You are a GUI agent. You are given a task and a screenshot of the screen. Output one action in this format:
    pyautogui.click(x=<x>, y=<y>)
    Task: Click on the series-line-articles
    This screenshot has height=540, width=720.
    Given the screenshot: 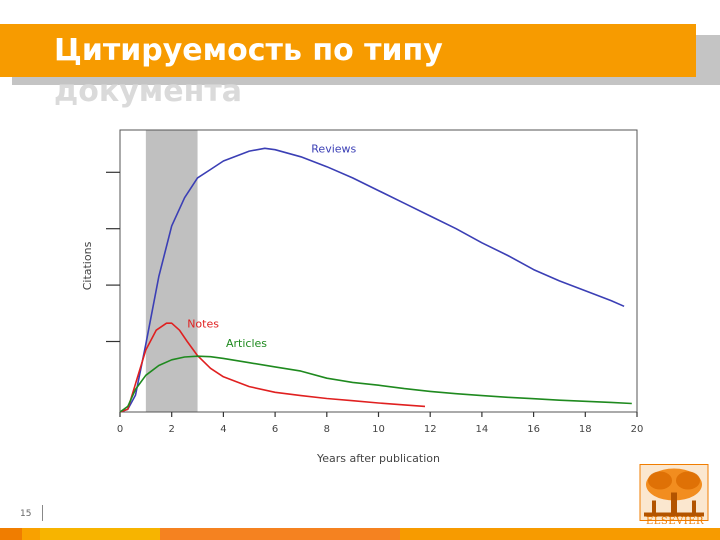 What is the action you would take?
    pyautogui.click(x=375, y=384)
    